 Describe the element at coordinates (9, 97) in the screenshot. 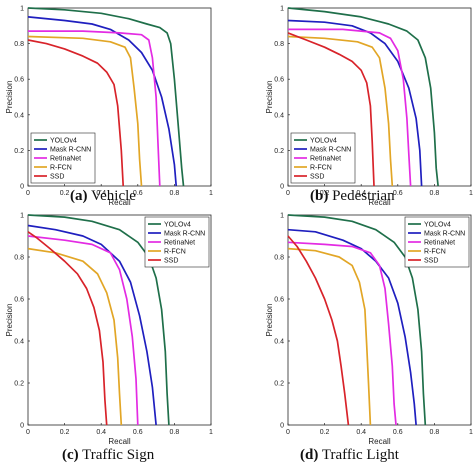

I see `y-axis-label-a: Precision` at that location.